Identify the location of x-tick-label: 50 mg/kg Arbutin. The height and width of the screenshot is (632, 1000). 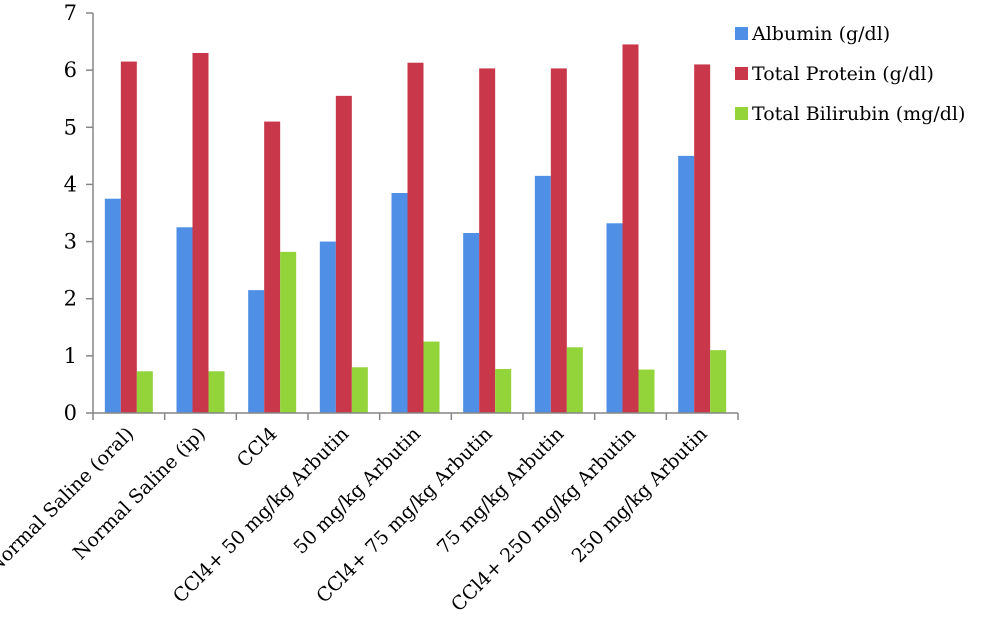
(358, 491).